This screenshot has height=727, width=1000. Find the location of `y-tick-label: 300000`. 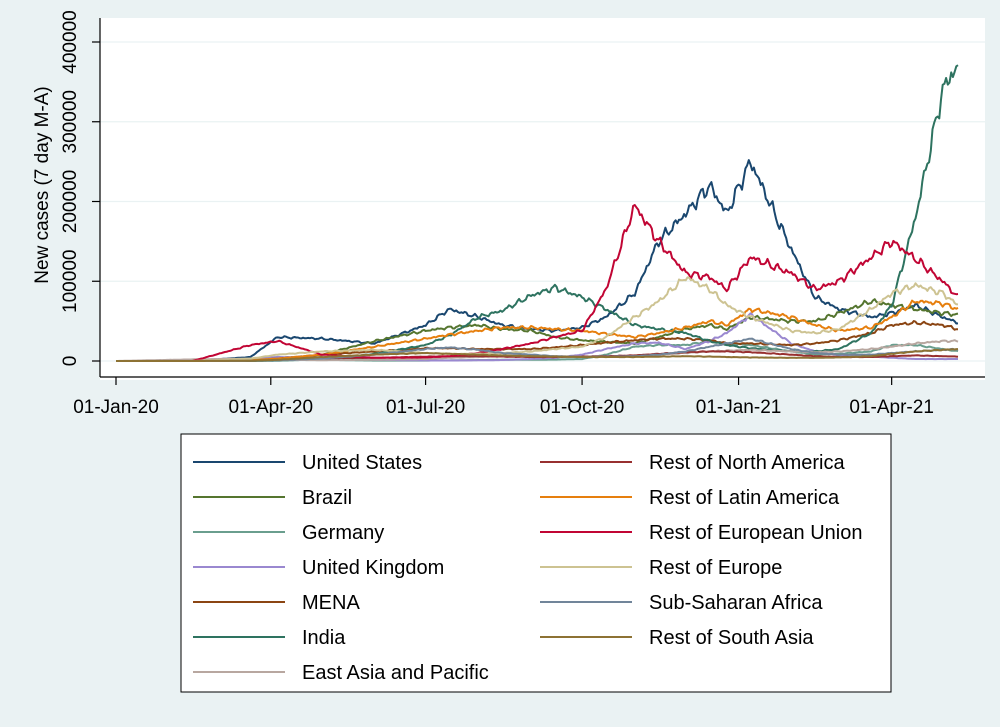

y-tick-label: 300000 is located at coordinates (70, 121).